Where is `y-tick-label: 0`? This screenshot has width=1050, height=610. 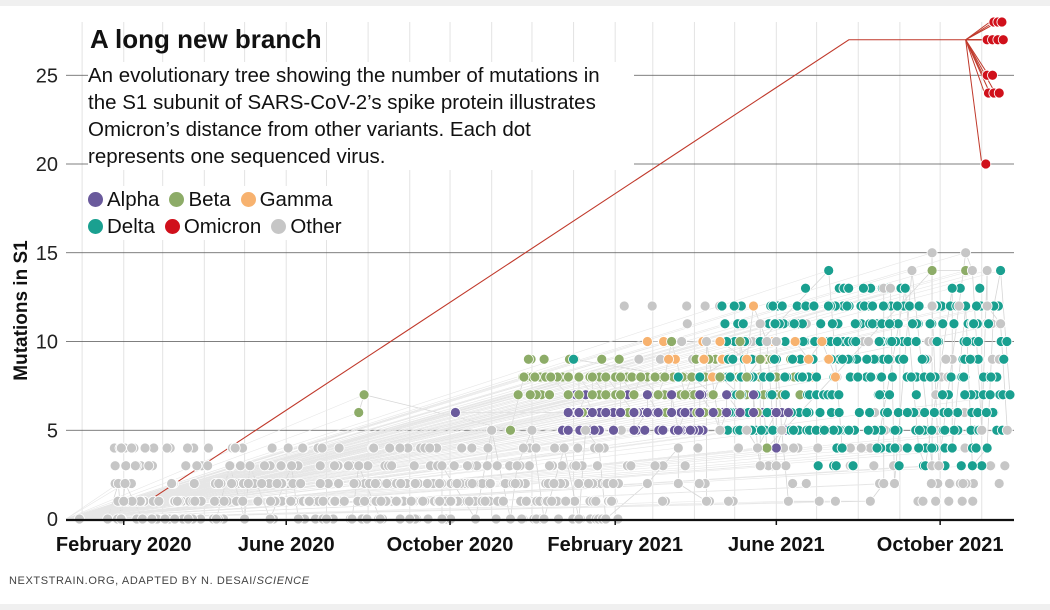
y-tick-label: 0 is located at coordinates (52, 520).